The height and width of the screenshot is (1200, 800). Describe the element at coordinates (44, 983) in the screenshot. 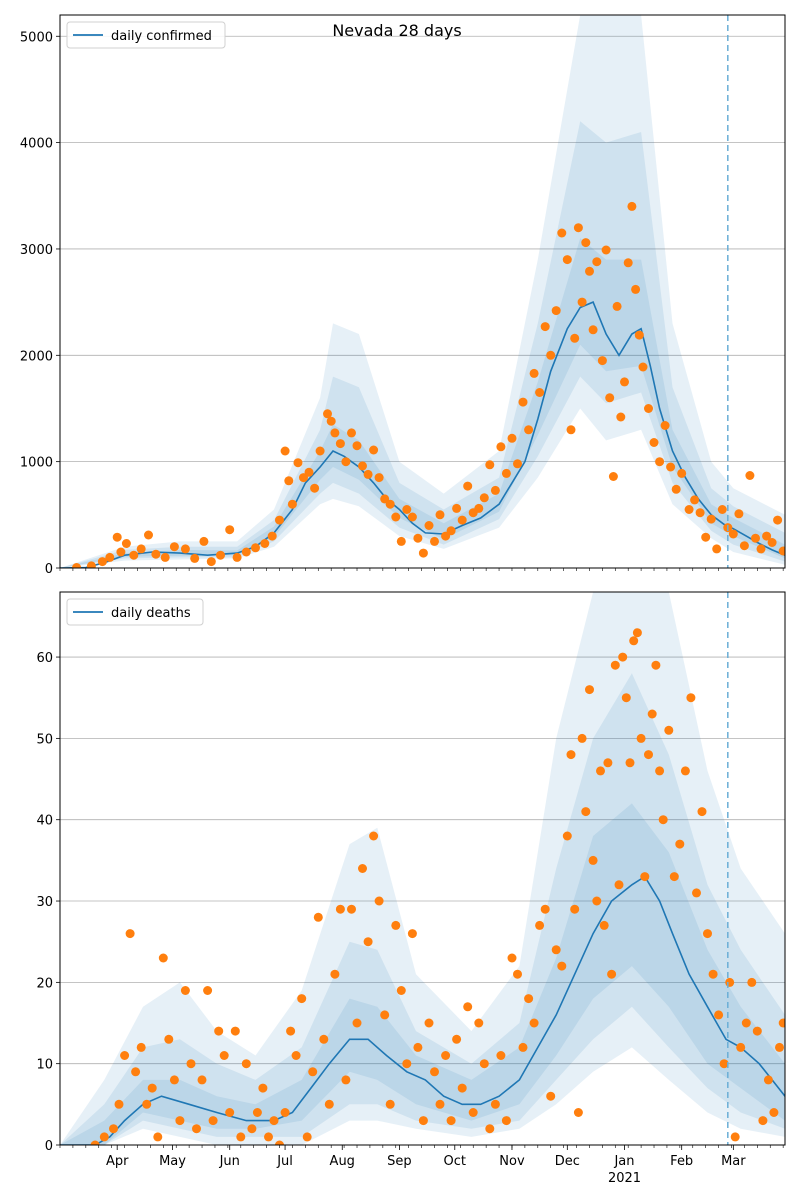

I see `y-tick-label: 20` at that location.